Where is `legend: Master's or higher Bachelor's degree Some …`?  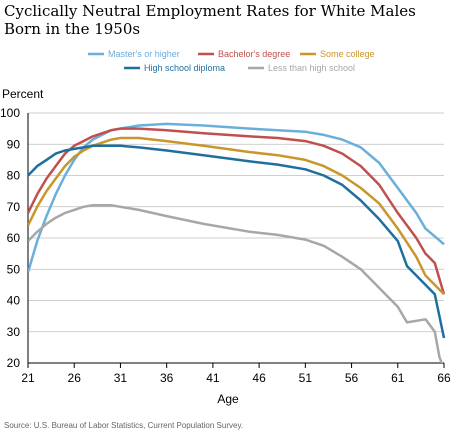 legend: Master's or higher Bachelor's degree Some … is located at coordinates (231, 61).